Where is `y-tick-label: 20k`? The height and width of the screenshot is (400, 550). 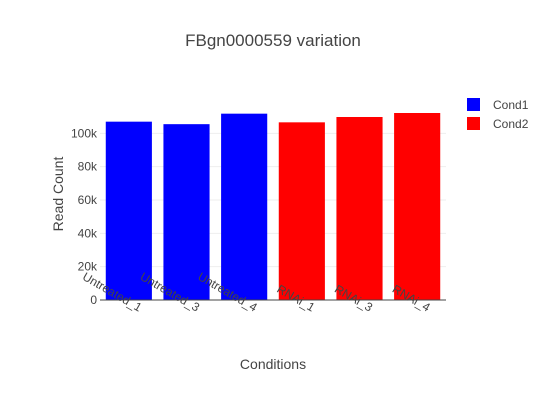 y-tick-label: 20k is located at coordinates (88, 267).